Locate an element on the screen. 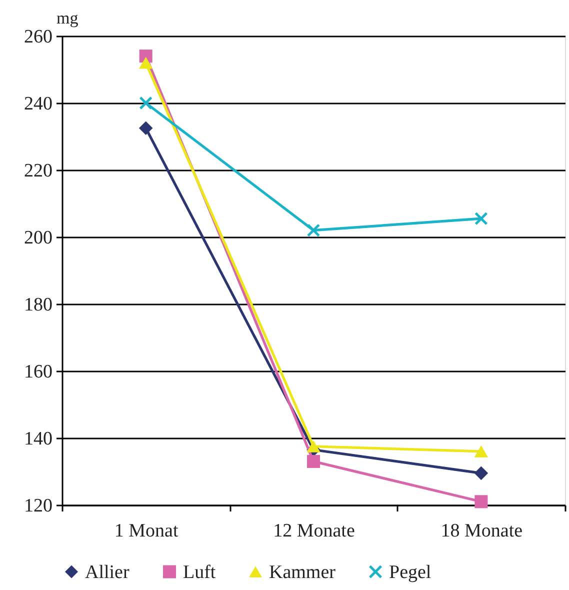 The height and width of the screenshot is (590, 569). legend-label: Luft is located at coordinates (199, 572).